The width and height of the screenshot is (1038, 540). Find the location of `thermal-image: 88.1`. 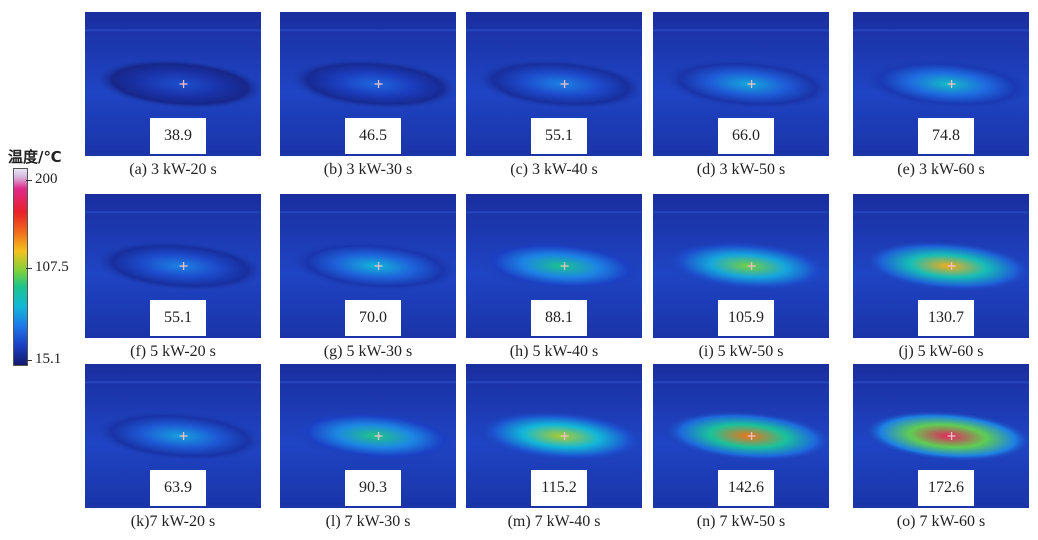

thermal-image: 88.1 is located at coordinates (554, 266).